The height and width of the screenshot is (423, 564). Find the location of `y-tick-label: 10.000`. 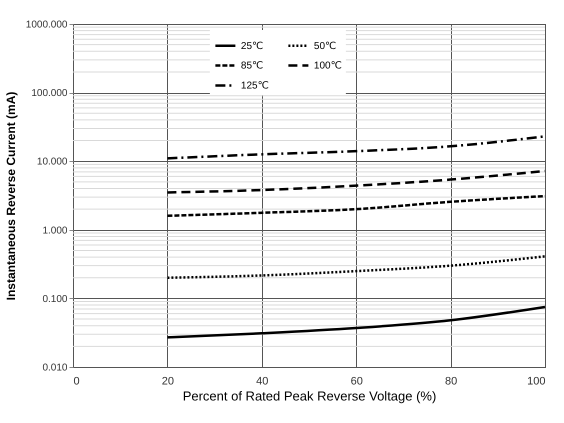

y-tick-label: 10.000 is located at coordinates (52, 162).